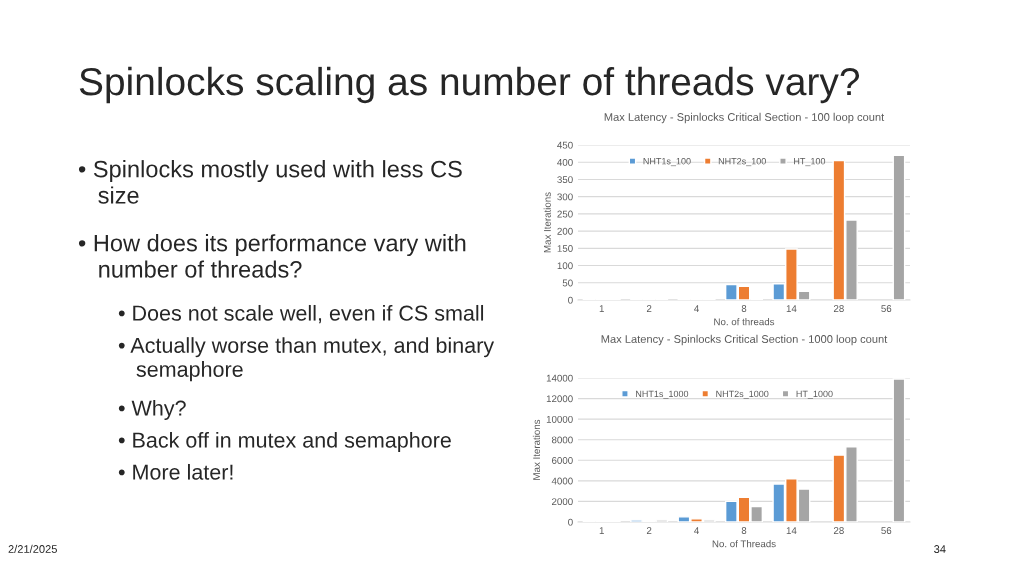 This screenshot has width=1024, height=576. I want to click on y-tick-label: 350, so click(565, 180).